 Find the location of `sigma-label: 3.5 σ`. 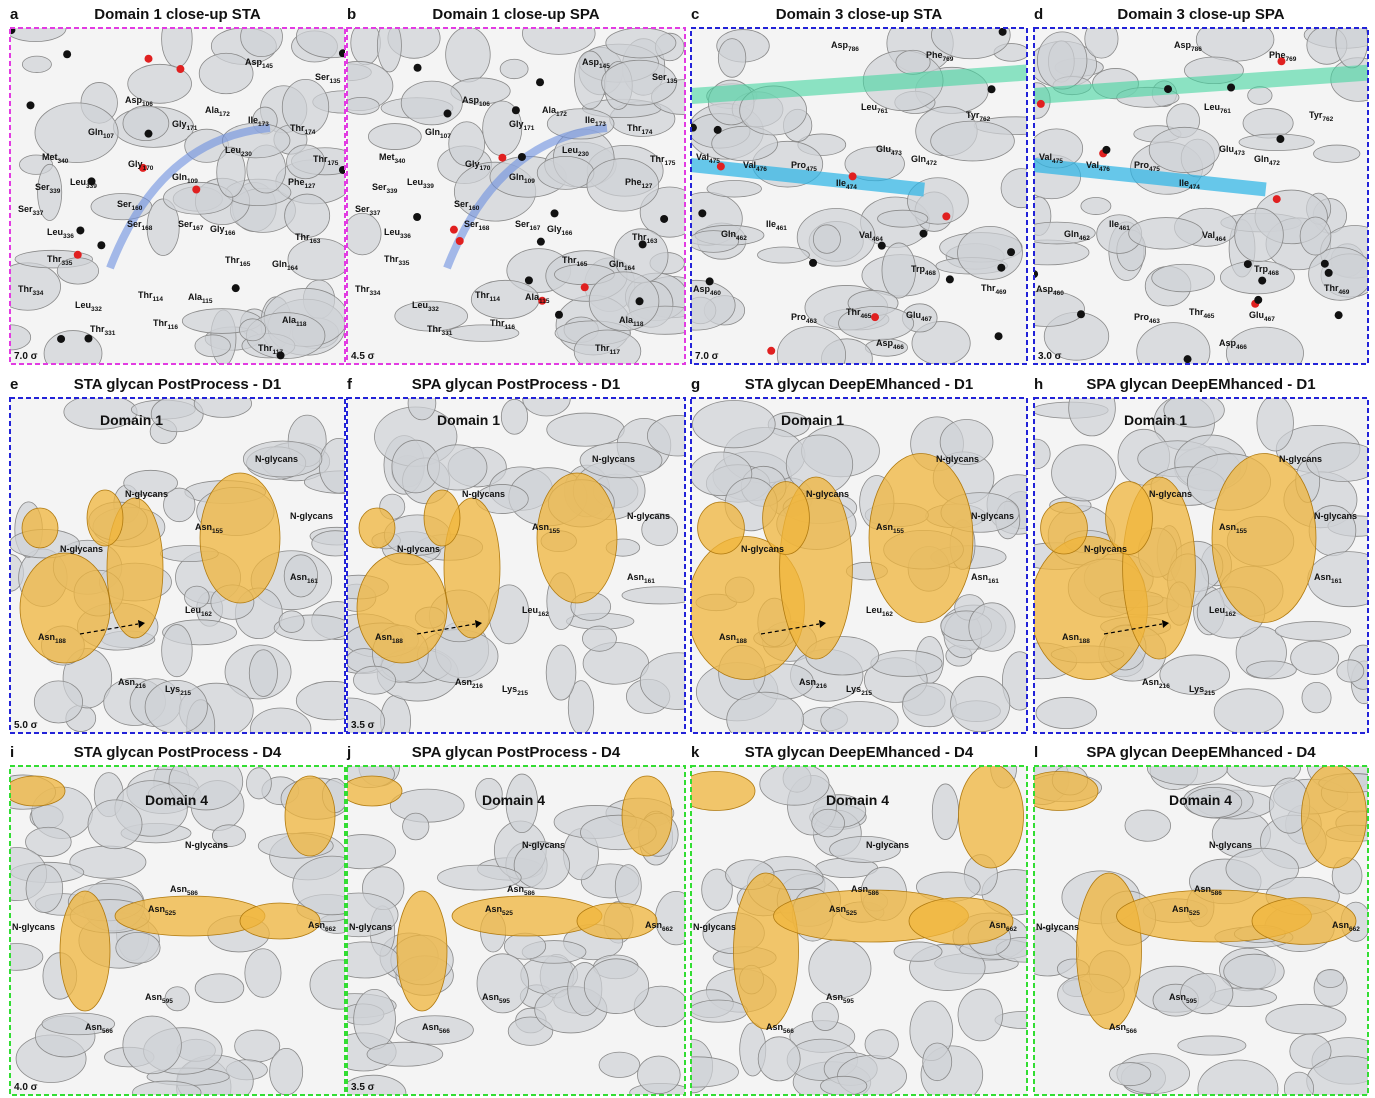

sigma-label: 3.5 σ is located at coordinates (363, 725).